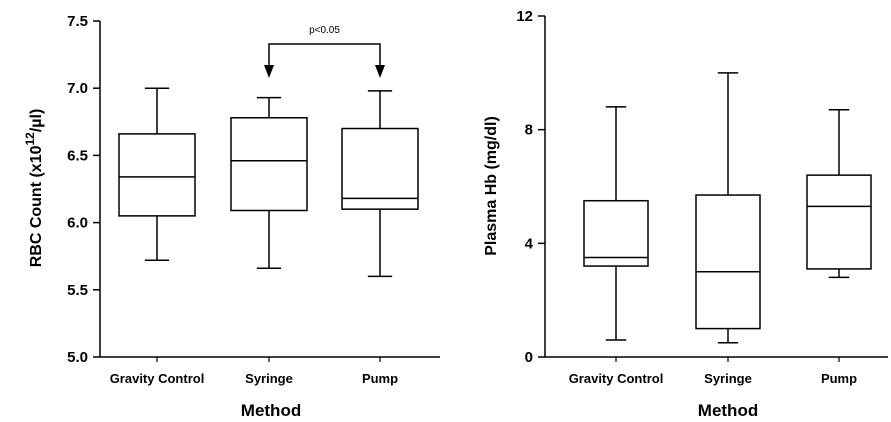  What do you see at coordinates (77, 155) in the screenshot?
I see `rbc-y-tick-label: 6.5` at bounding box center [77, 155].